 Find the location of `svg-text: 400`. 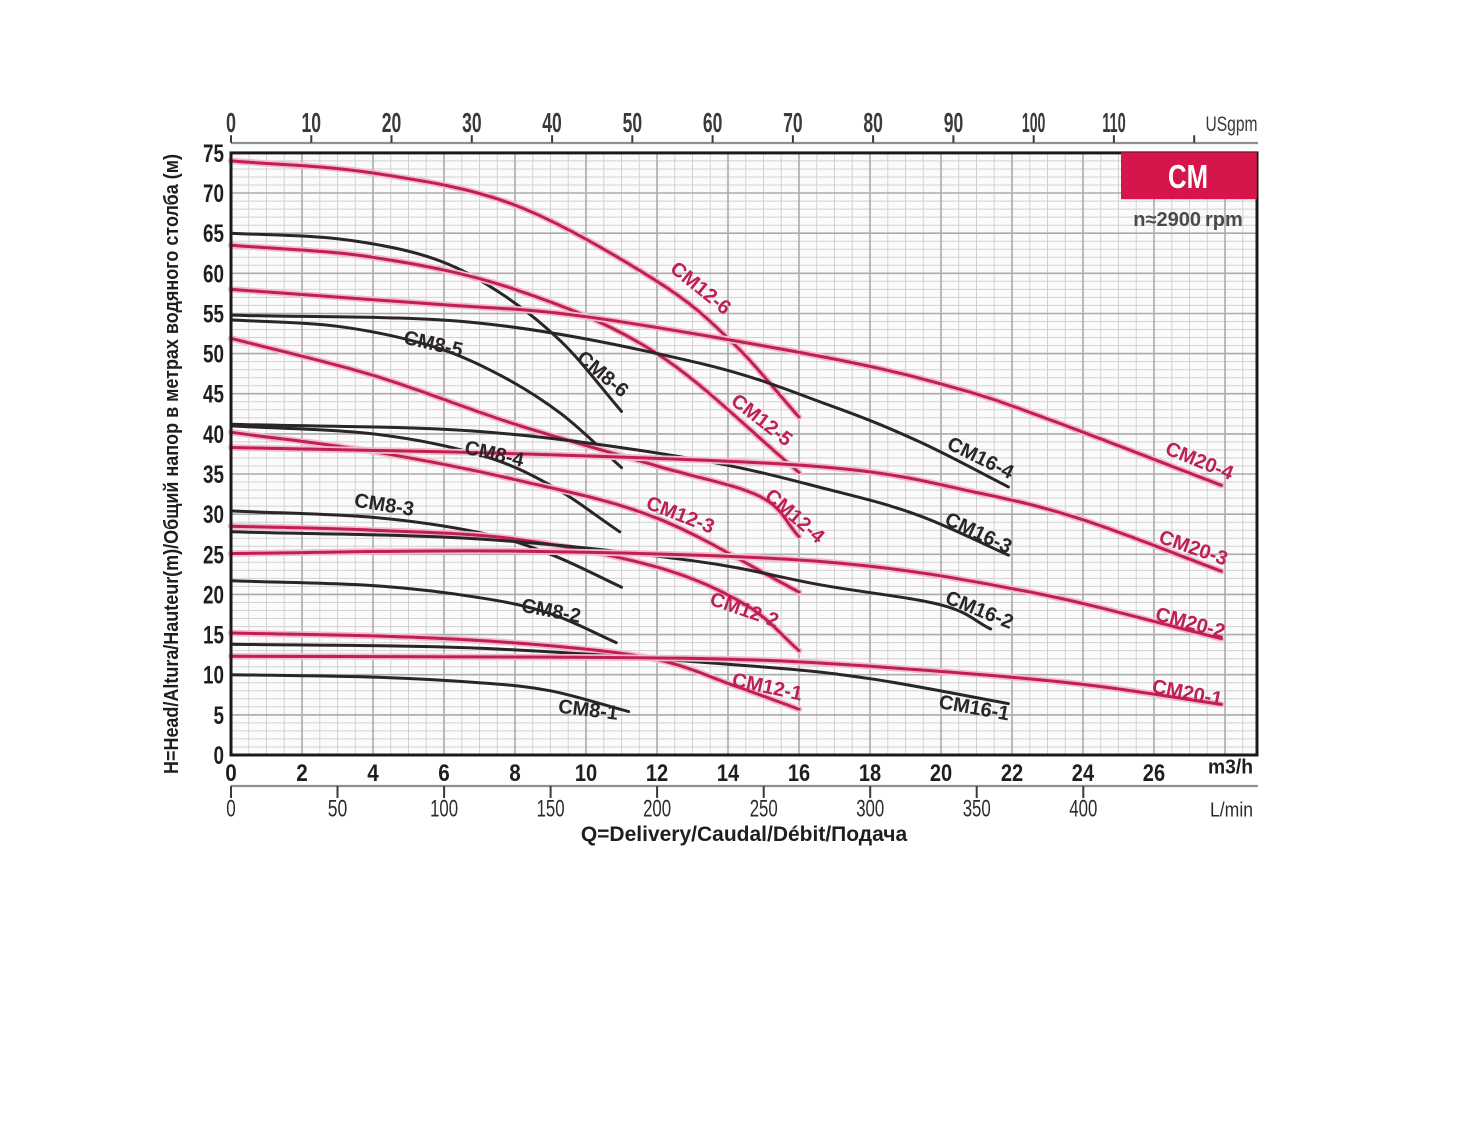

svg-text: 400 is located at coordinates (1083, 809).